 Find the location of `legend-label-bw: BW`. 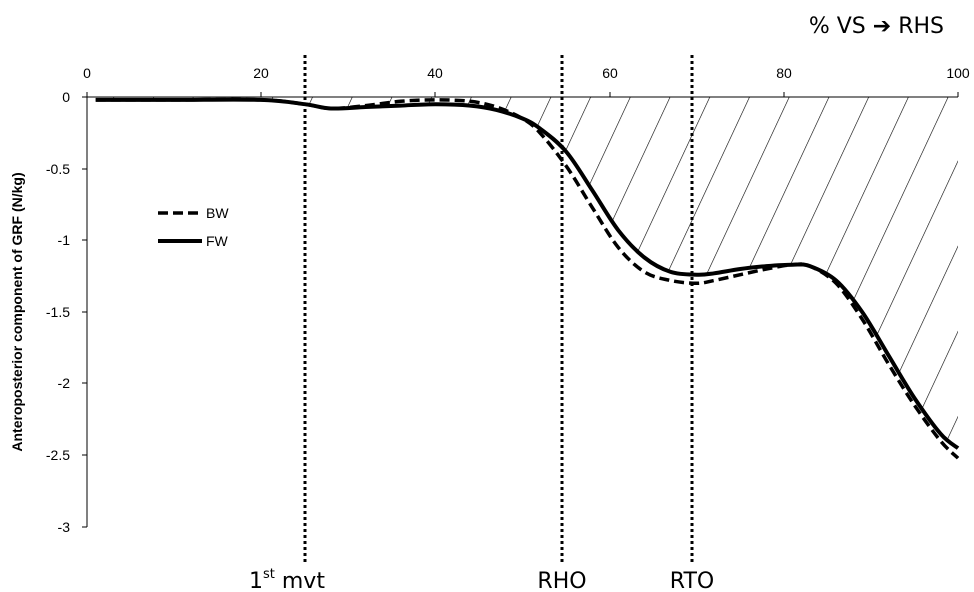

legend-label-bw: BW is located at coordinates (217, 213).